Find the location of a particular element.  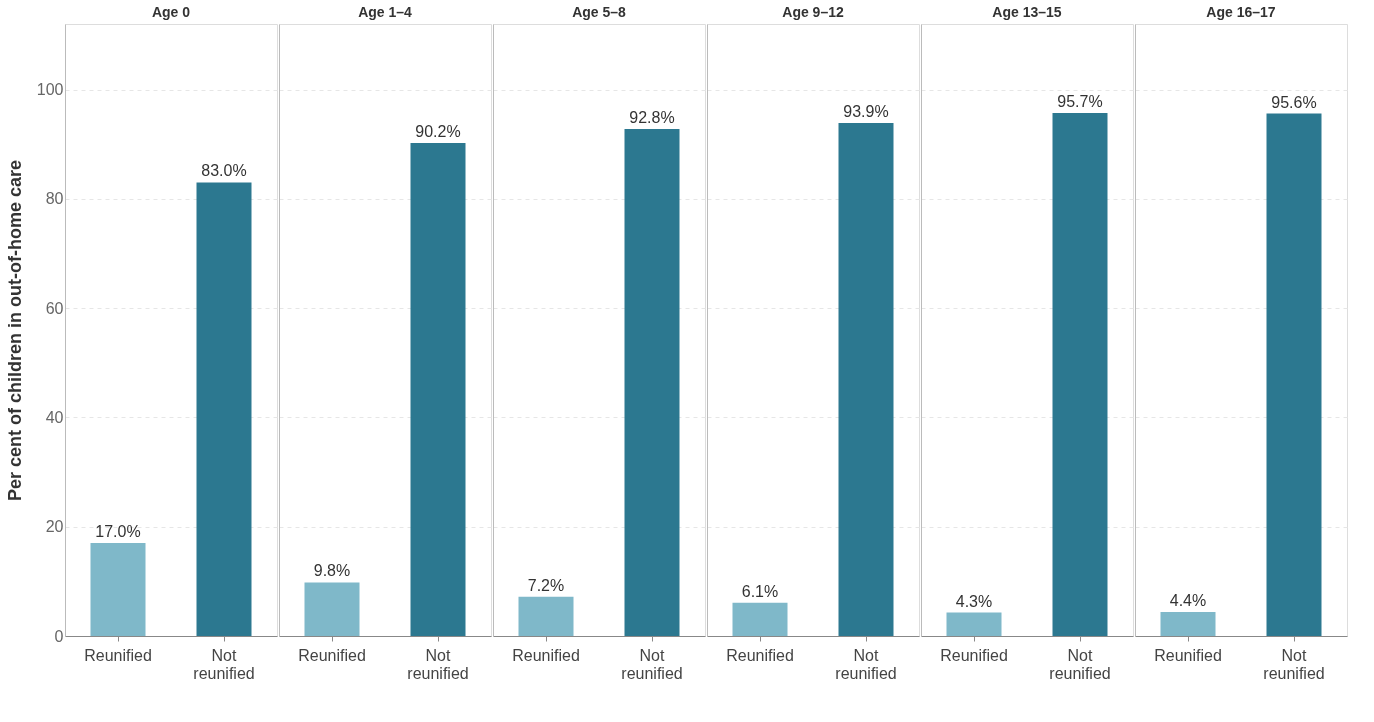

y-tick-label: 40 is located at coordinates (54, 417).